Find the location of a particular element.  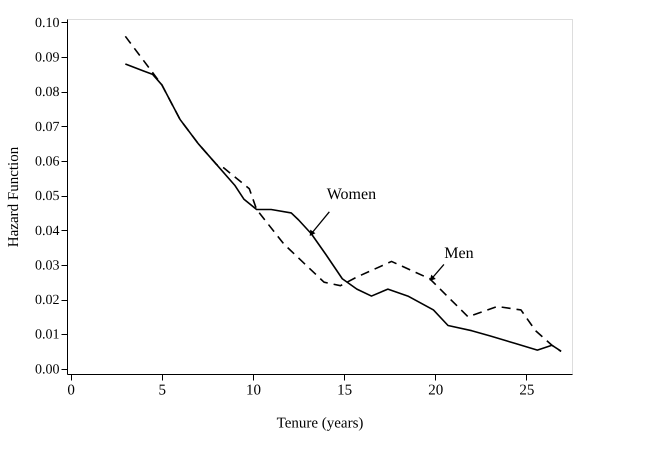

x-tick-label: 15 is located at coordinates (344, 390).